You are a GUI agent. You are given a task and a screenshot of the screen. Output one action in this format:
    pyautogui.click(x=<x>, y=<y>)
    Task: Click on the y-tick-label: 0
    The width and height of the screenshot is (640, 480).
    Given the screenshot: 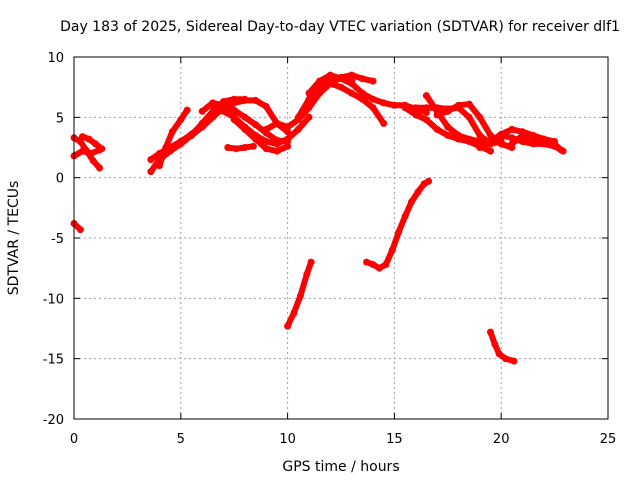 What is the action you would take?
    pyautogui.click(x=60, y=179)
    